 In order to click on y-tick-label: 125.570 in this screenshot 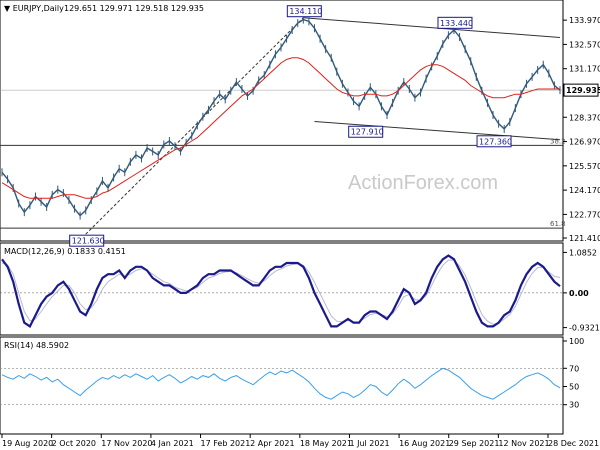, I will do `click(584, 166)`.